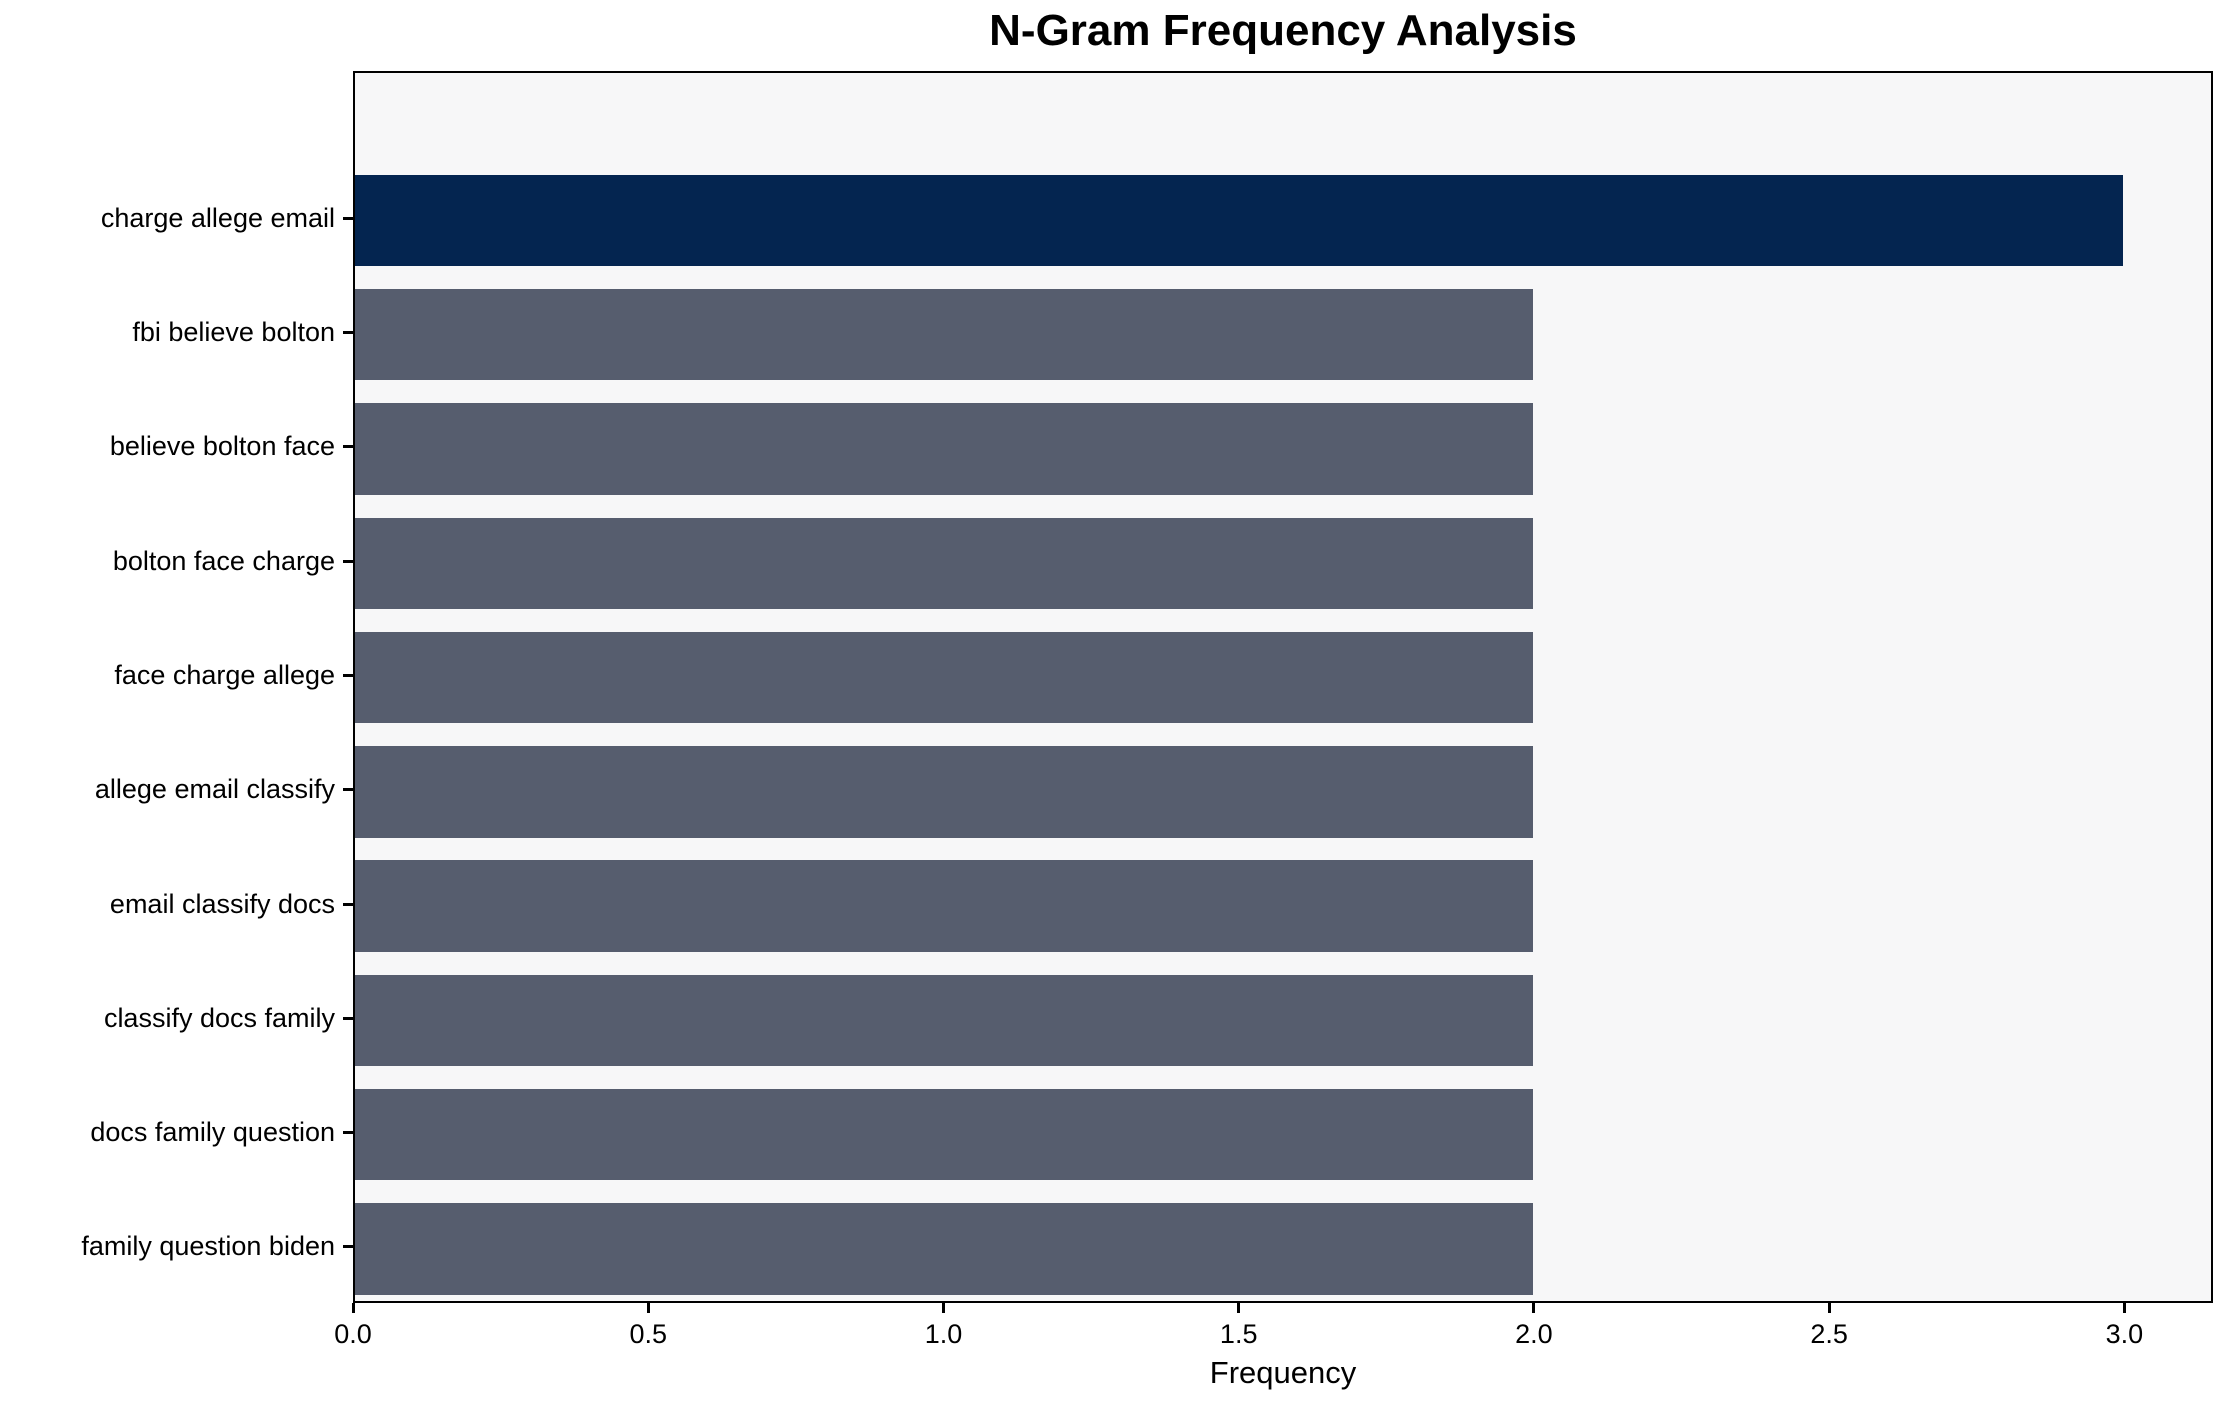 The image size is (2232, 1414). Describe the element at coordinates (1273, 1333) in the screenshot. I see `x-axis: 0.0 0.5 1.0 1.5 2.0 2.5 3.0` at that location.